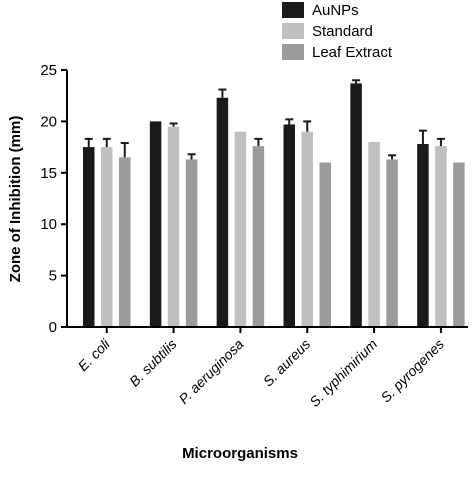  I want to click on y-tick-label: 5, so click(53, 276).